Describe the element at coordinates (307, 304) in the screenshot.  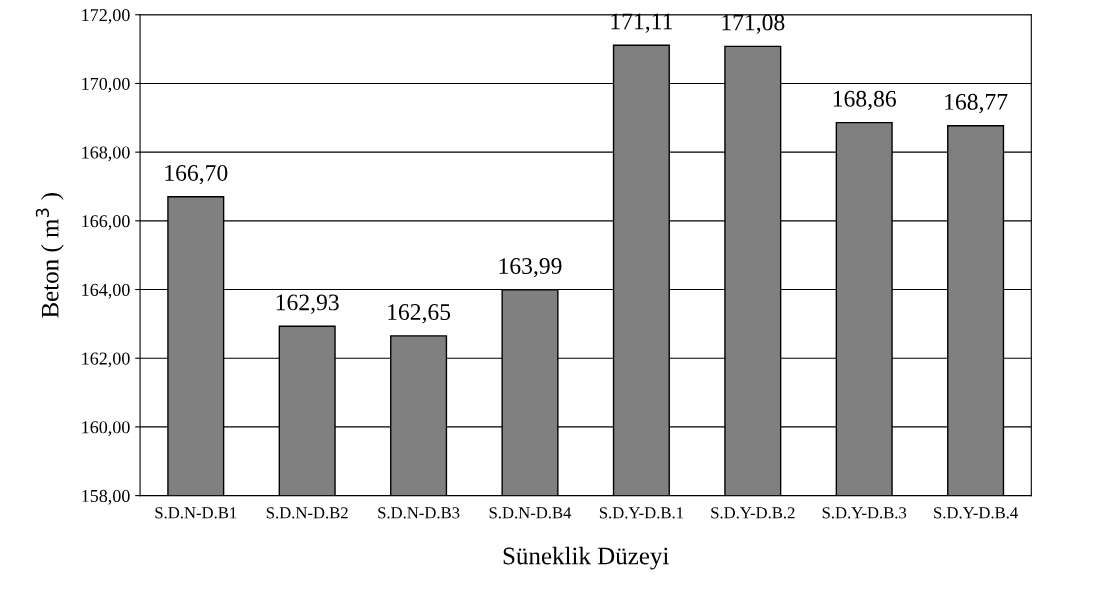
I see `data-label: 162,93` at that location.